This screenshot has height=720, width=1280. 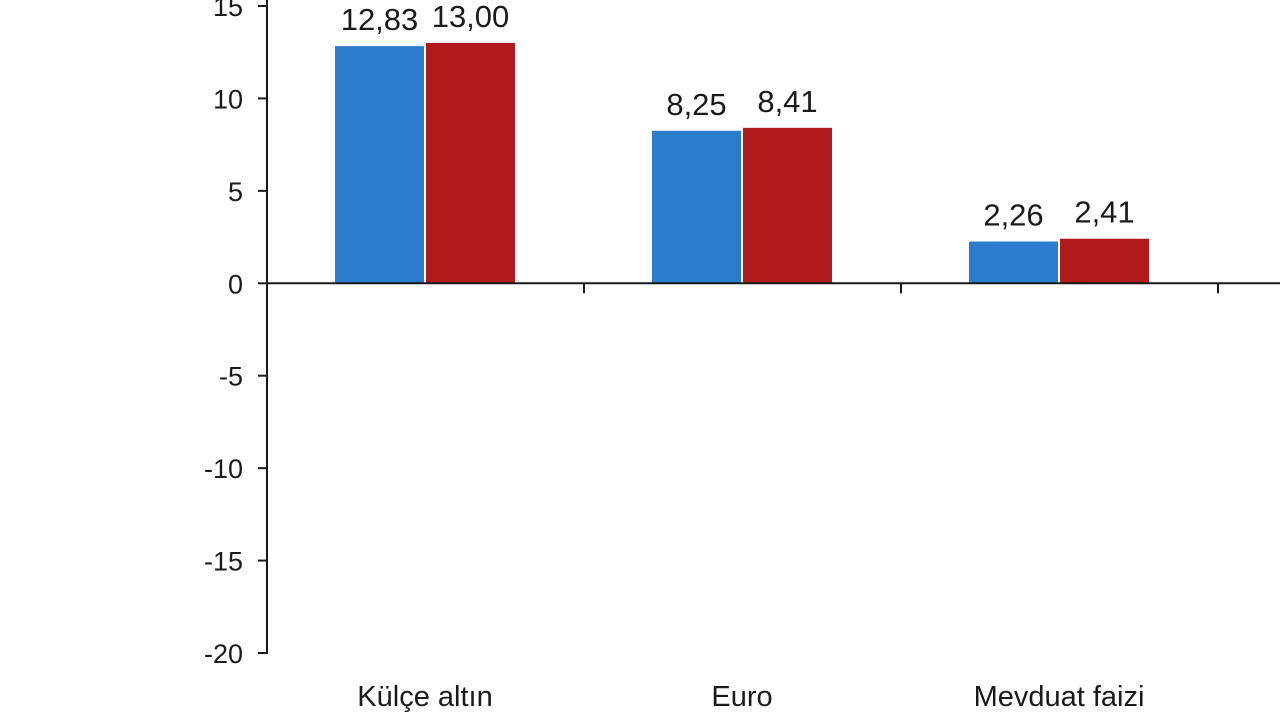 I want to click on y-tick-label: 5, so click(x=235, y=192).